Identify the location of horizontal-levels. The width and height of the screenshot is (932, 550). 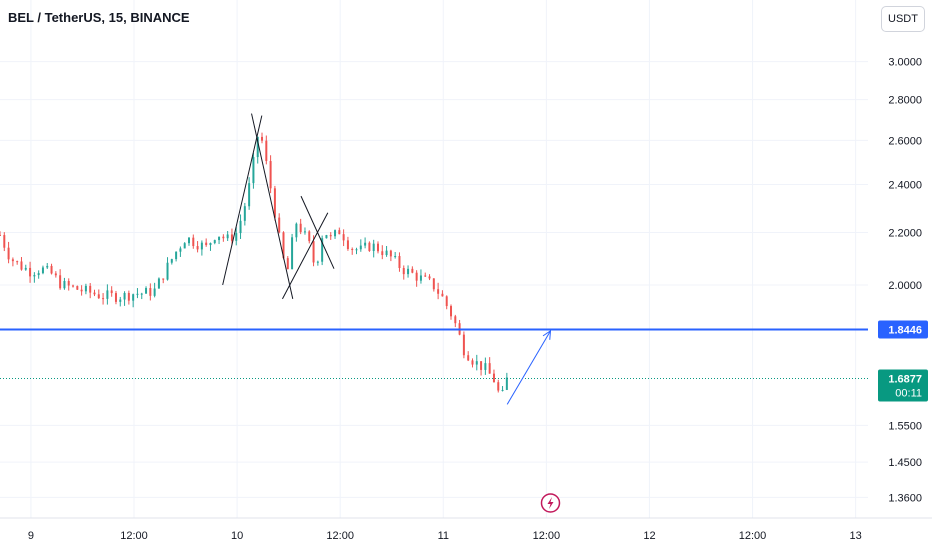
(434, 353).